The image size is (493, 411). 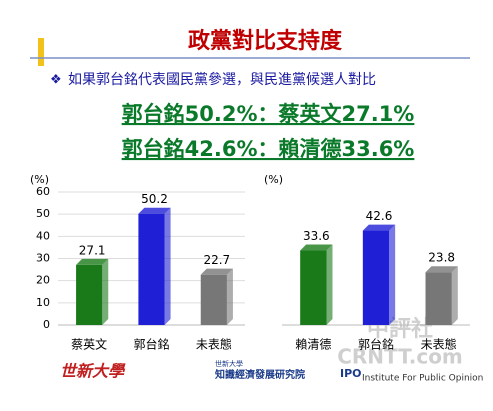 What do you see at coordinates (351, 373) in the screenshot?
I see `logo: IPO` at bounding box center [351, 373].